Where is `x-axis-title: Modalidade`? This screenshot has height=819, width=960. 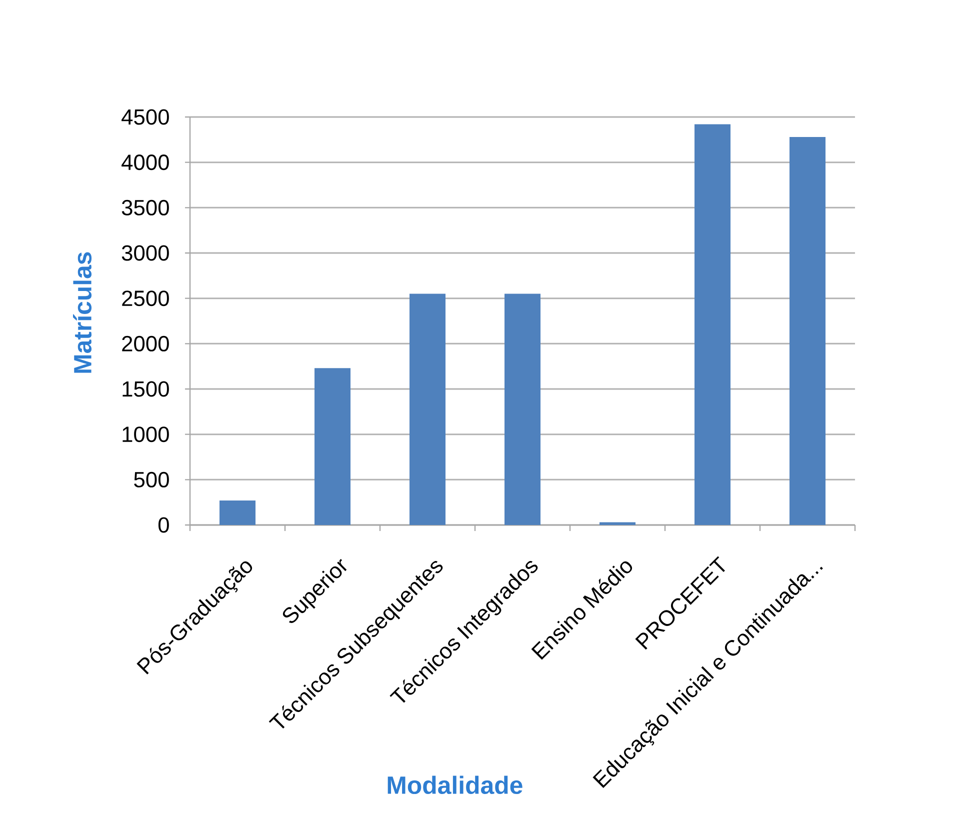 x-axis-title: Modalidade is located at coordinates (455, 785).